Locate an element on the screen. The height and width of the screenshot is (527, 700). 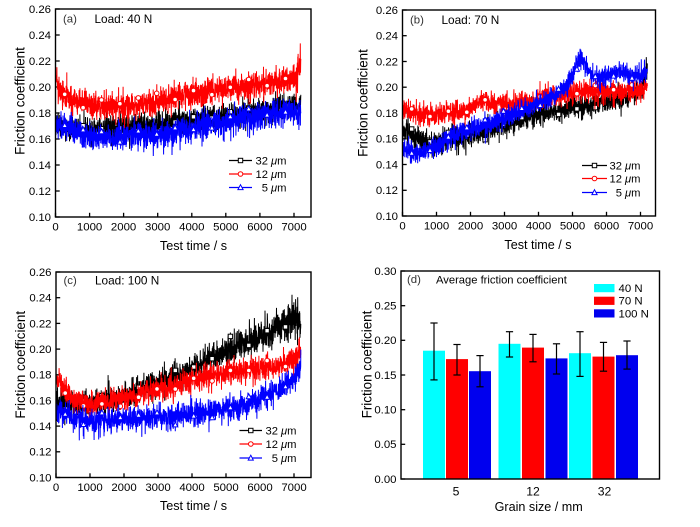
svg-text: (d) is located at coordinates (414, 280).